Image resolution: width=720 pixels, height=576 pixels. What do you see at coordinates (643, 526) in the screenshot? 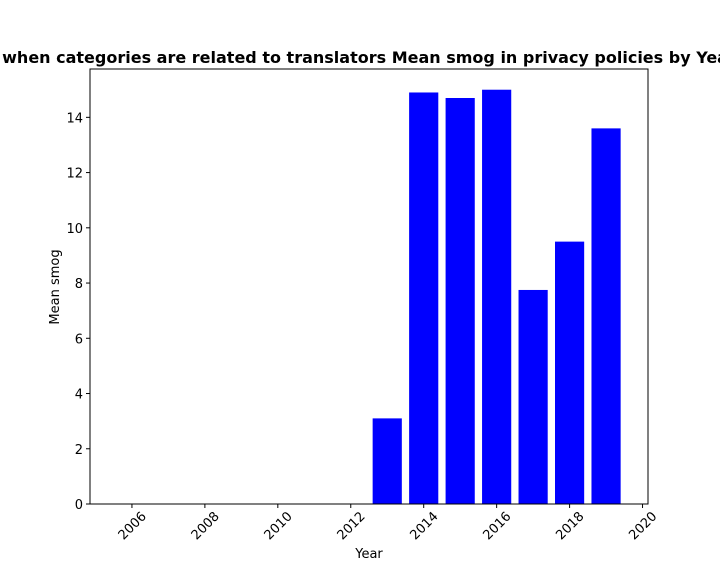
I see `x-tick-label: 2020` at bounding box center [643, 526].